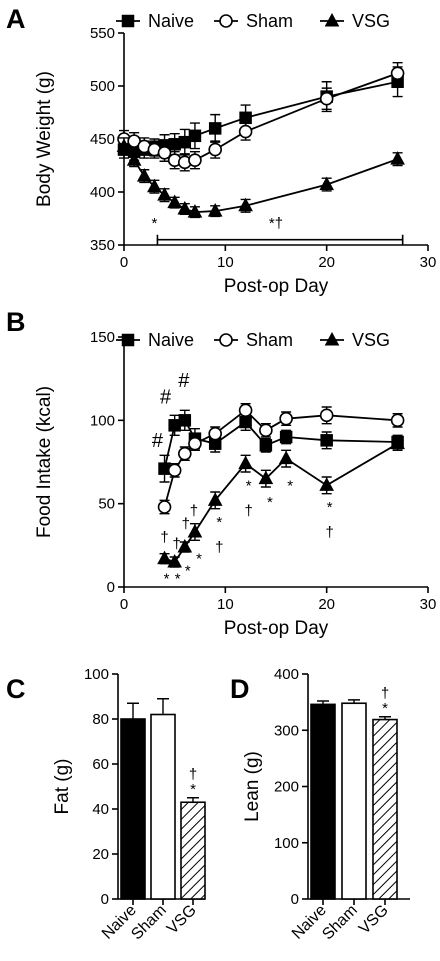 This screenshot has height=961, width=440. Describe the element at coordinates (102, 337) in the screenshot. I see `chart-b-y-tick-label: 150` at that location.